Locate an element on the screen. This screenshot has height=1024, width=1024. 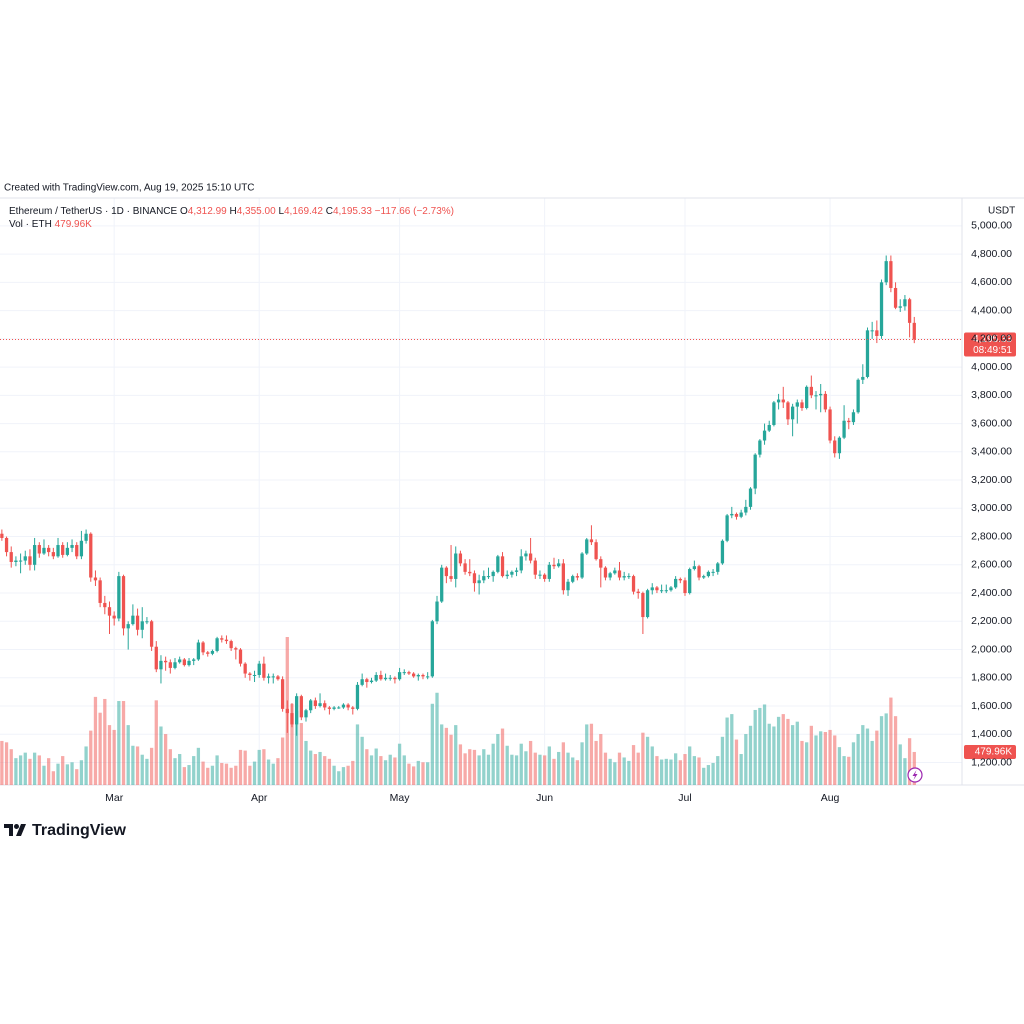
lightning-icon is located at coordinates (915, 775).